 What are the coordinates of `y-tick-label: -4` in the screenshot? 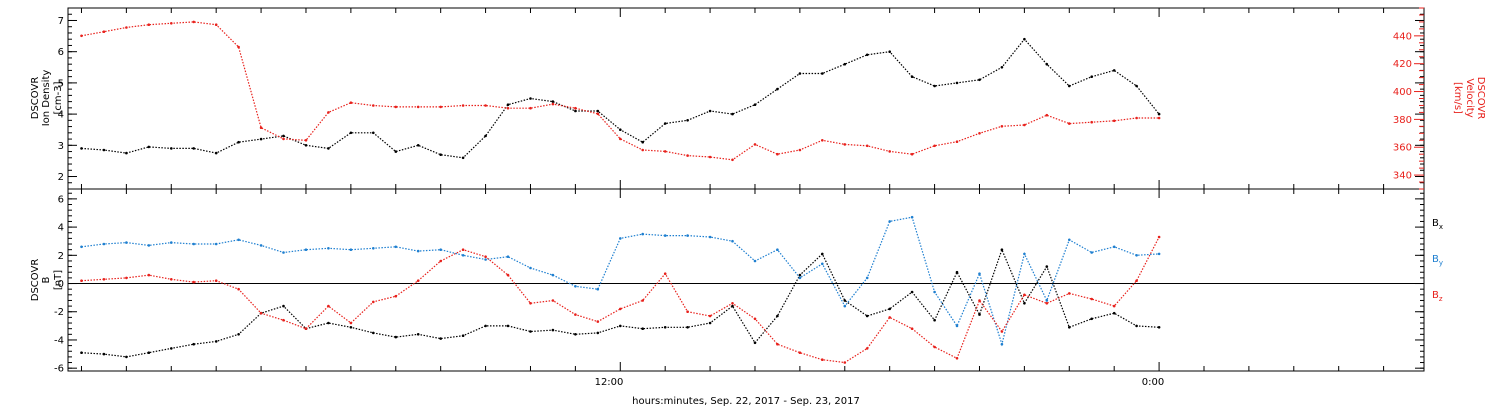 It's located at (59, 340).